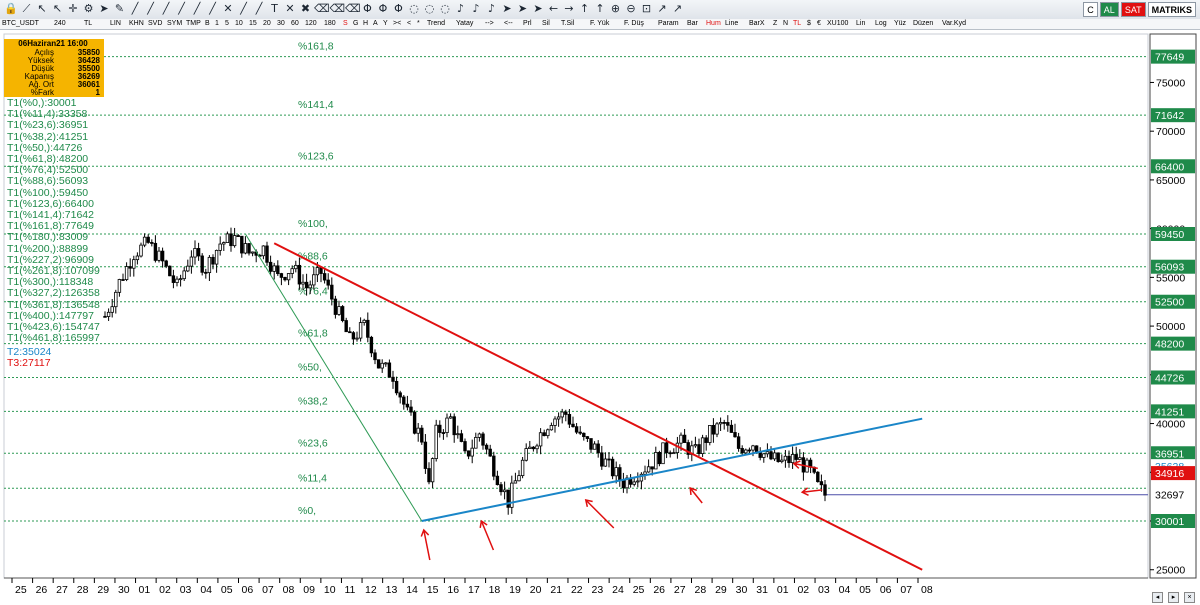  Describe the element at coordinates (615, 8) in the screenshot. I see `zoom-in-icon: ⊕` at that location.